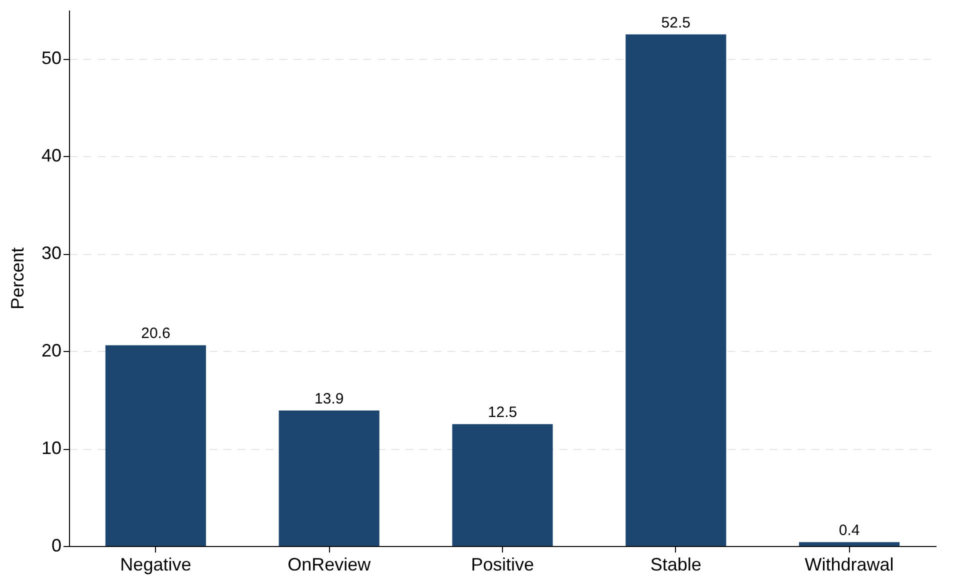  I want to click on data-label: 20.6, so click(155, 333).